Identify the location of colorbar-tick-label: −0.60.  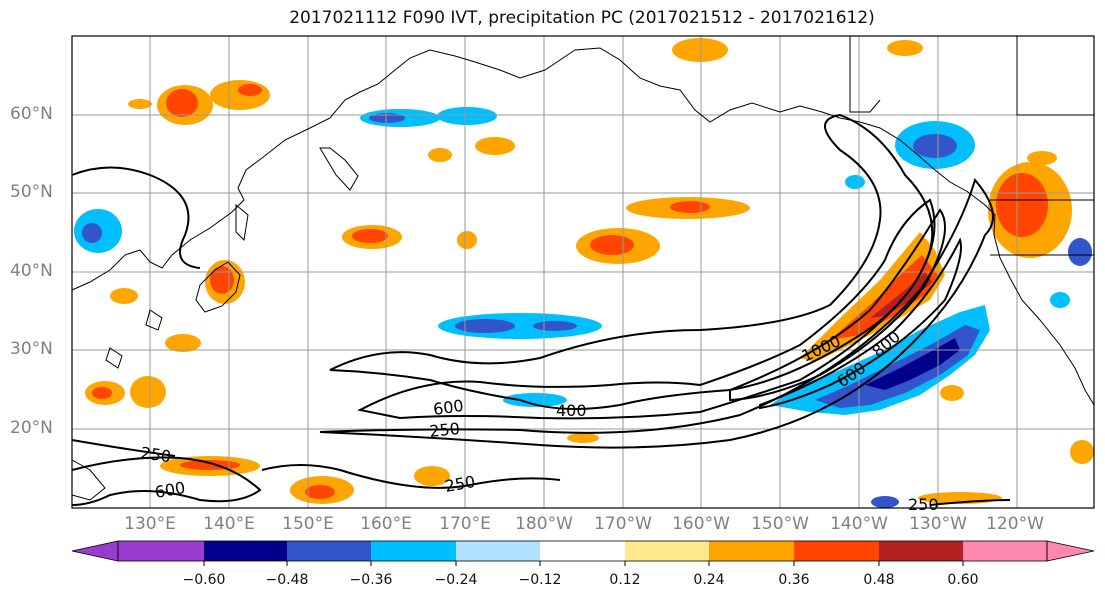
(204, 580).